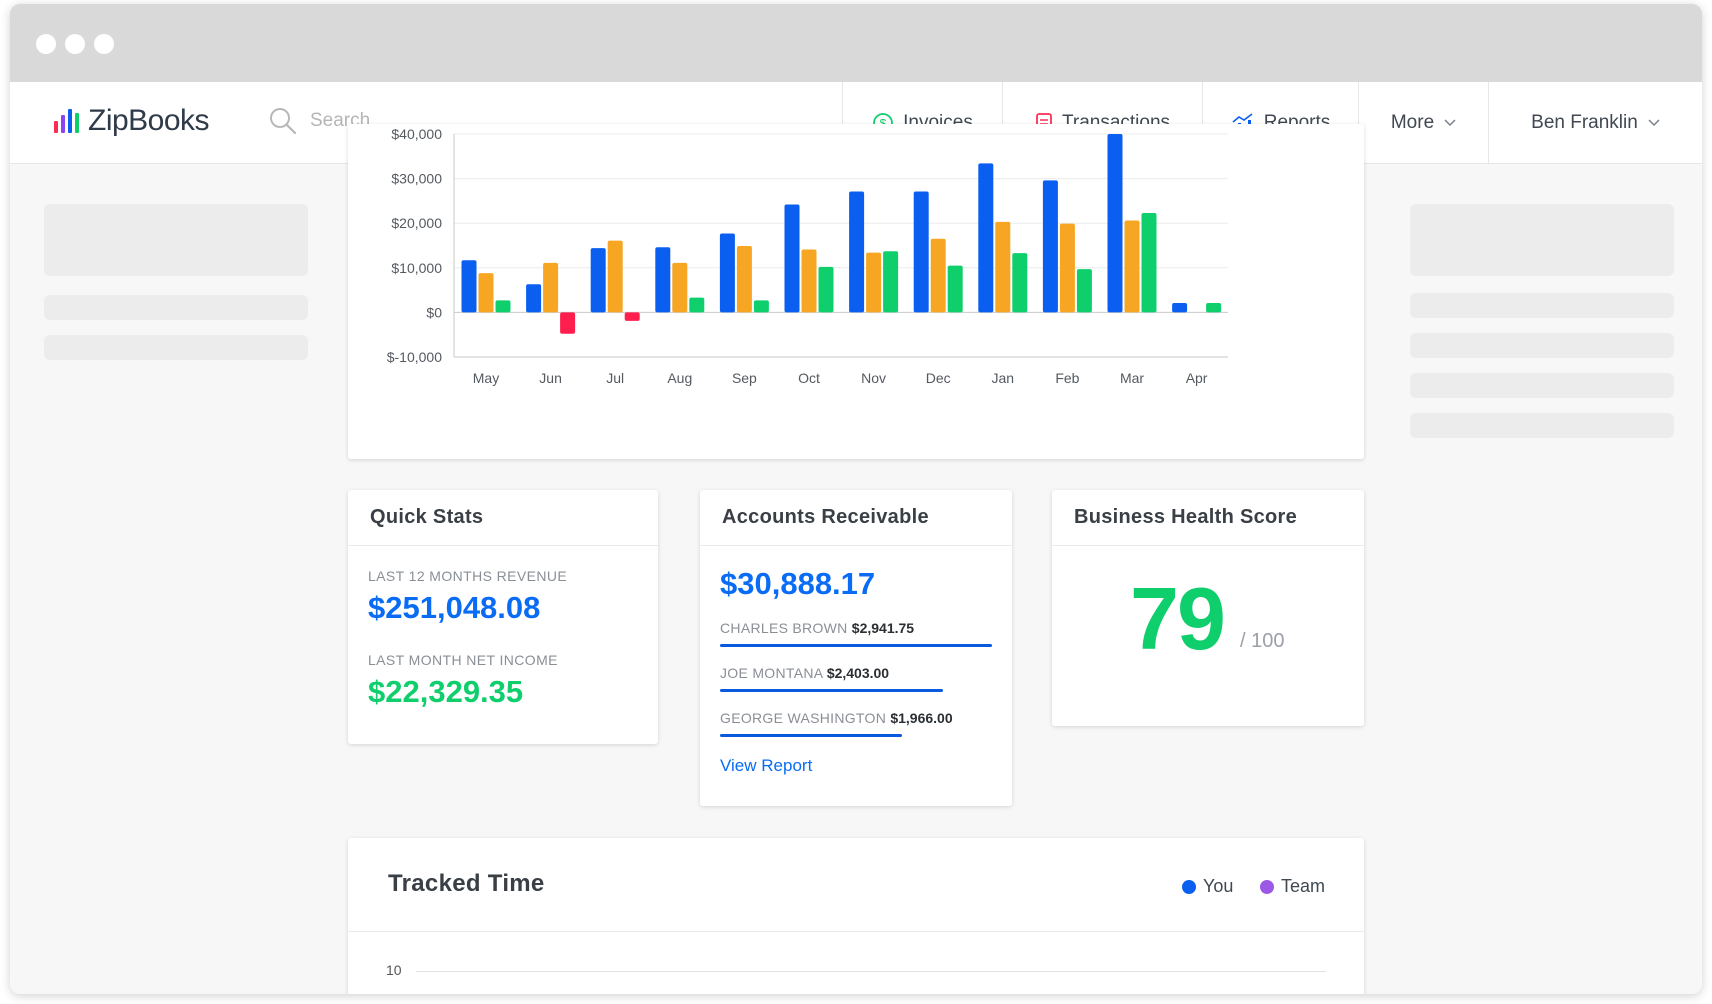 The height and width of the screenshot is (1004, 1712). What do you see at coordinates (416, 268) in the screenshot?
I see `y-tick-label: $10,000` at bounding box center [416, 268].